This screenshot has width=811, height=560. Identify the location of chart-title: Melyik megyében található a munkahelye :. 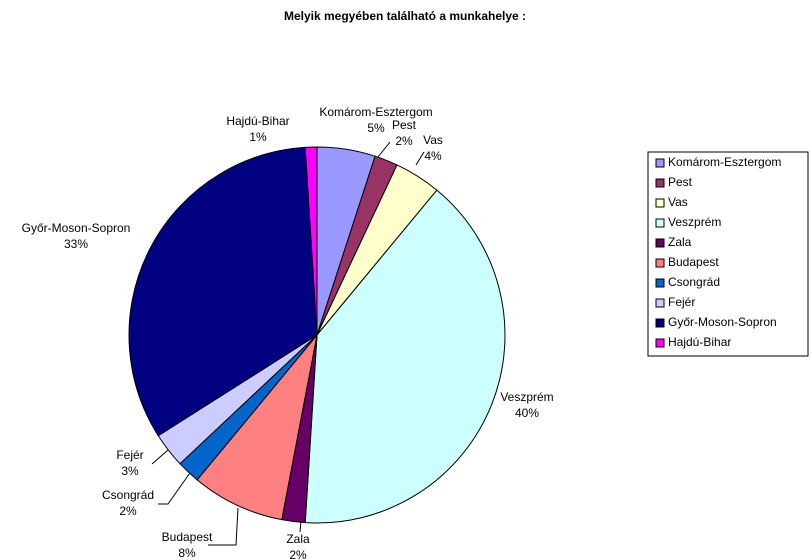
(405, 16).